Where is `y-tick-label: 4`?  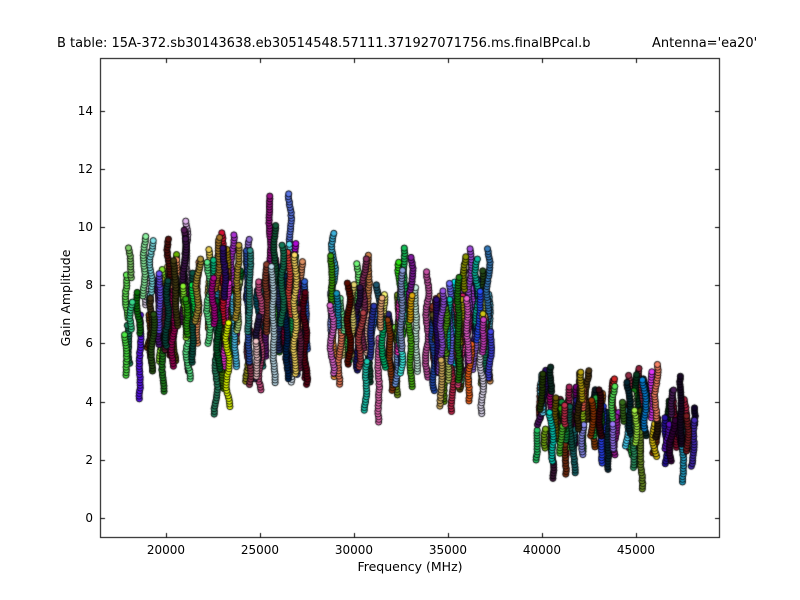 y-tick-label: 4 is located at coordinates (89, 401).